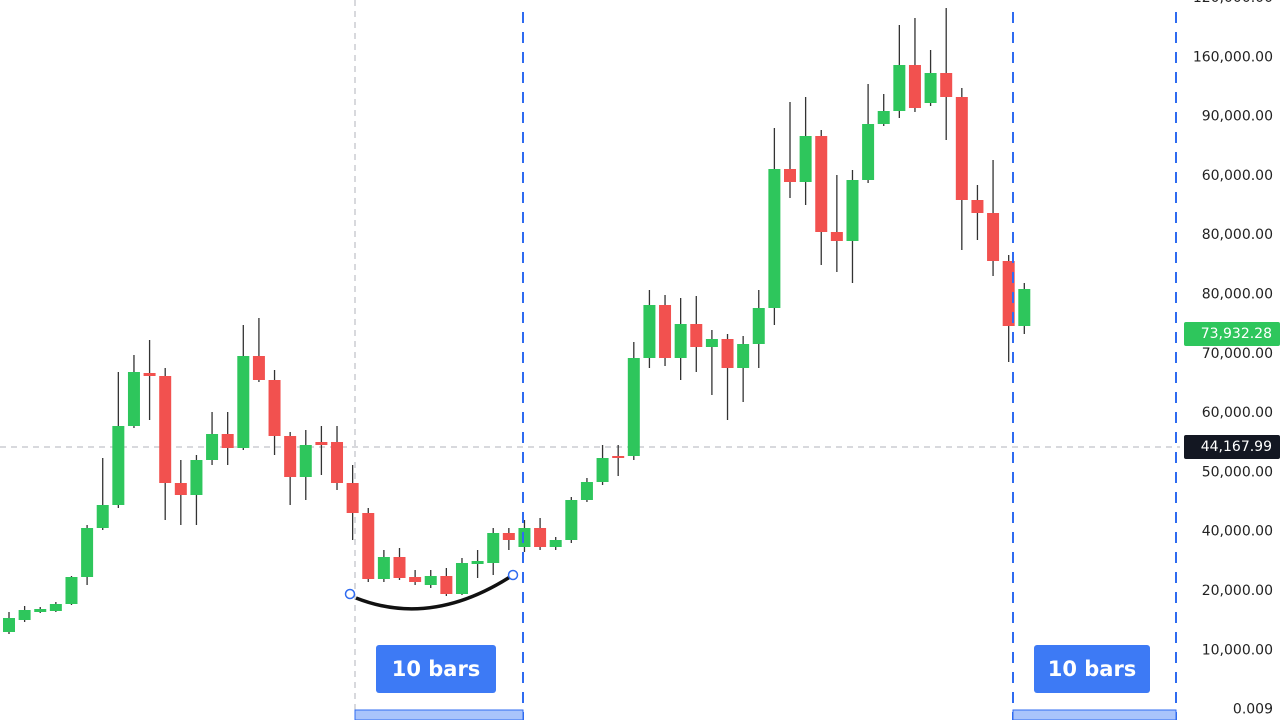 The height and width of the screenshot is (720, 1280). Describe the element at coordinates (1237, 591) in the screenshot. I see `price-axis-label: 20,000.00` at that location.